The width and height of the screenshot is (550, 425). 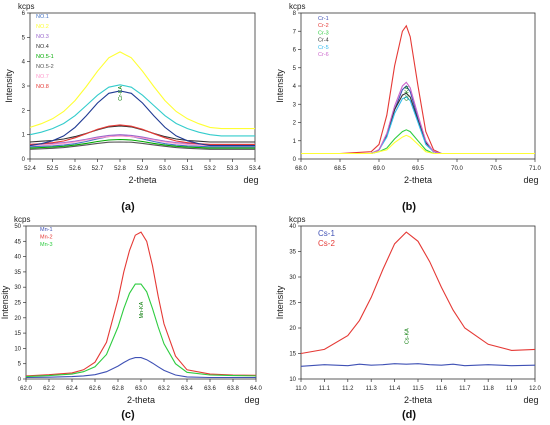 What do you see at coordinates (418, 169) in the screenshot?
I see `x-tick-label: 69.5` at bounding box center [418, 169].